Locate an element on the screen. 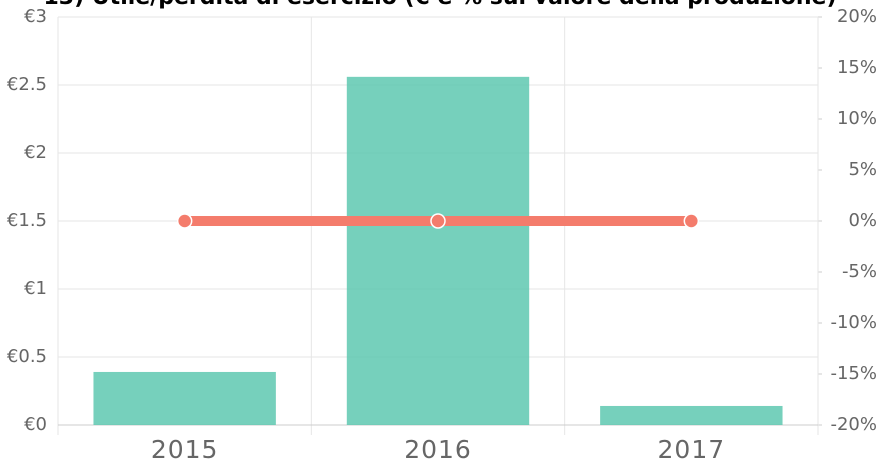 This screenshot has height=470, width=882. y-tick-label: €0 is located at coordinates (35, 424).